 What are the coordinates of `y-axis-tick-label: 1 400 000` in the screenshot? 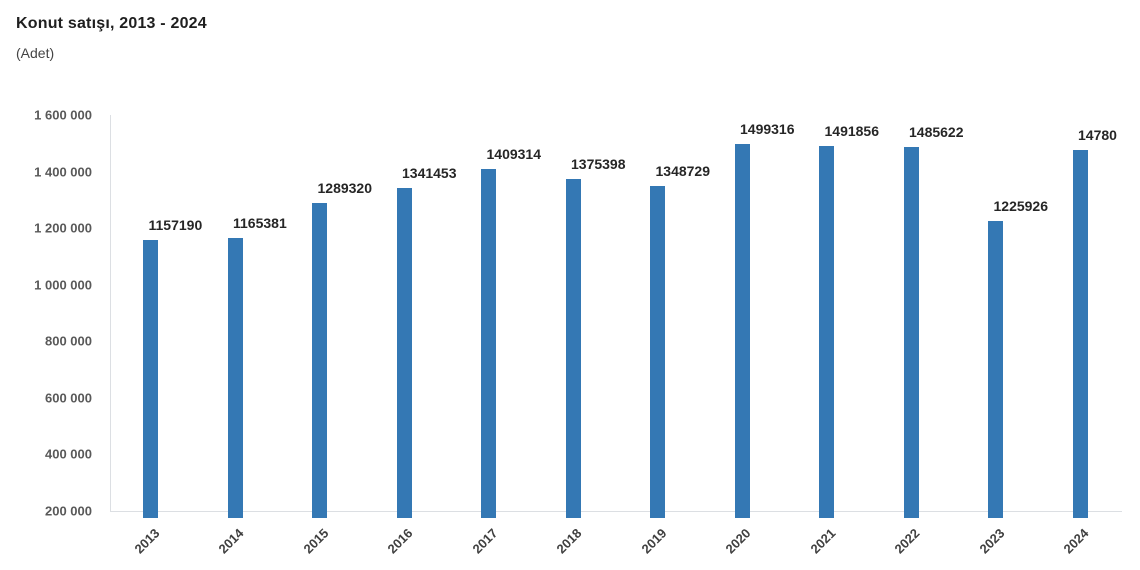 It's located at (63, 172).